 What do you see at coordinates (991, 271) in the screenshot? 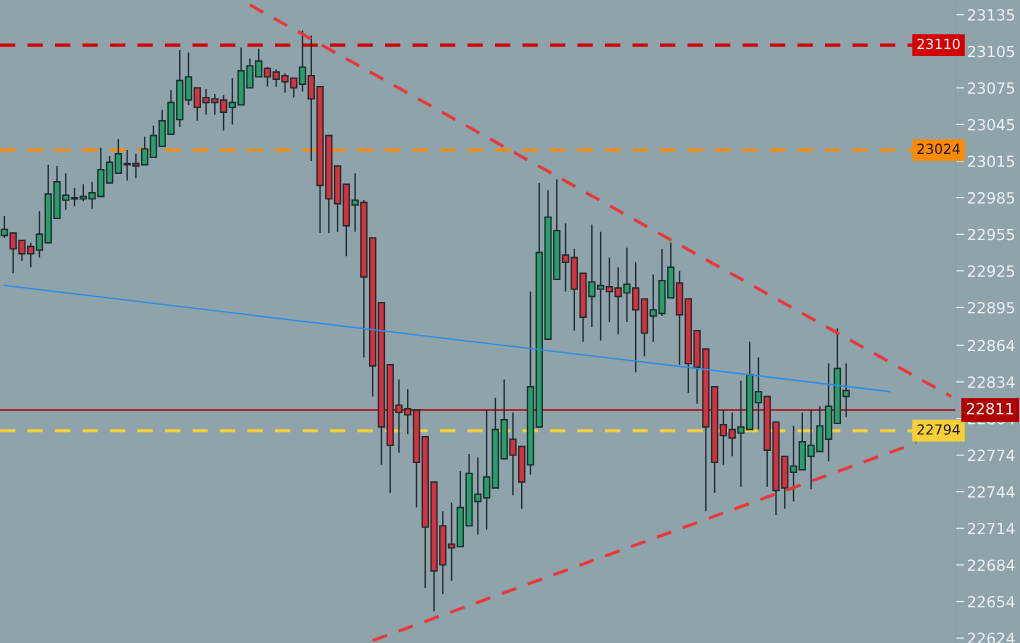
I see `y-tick-label: 22925` at bounding box center [991, 271].